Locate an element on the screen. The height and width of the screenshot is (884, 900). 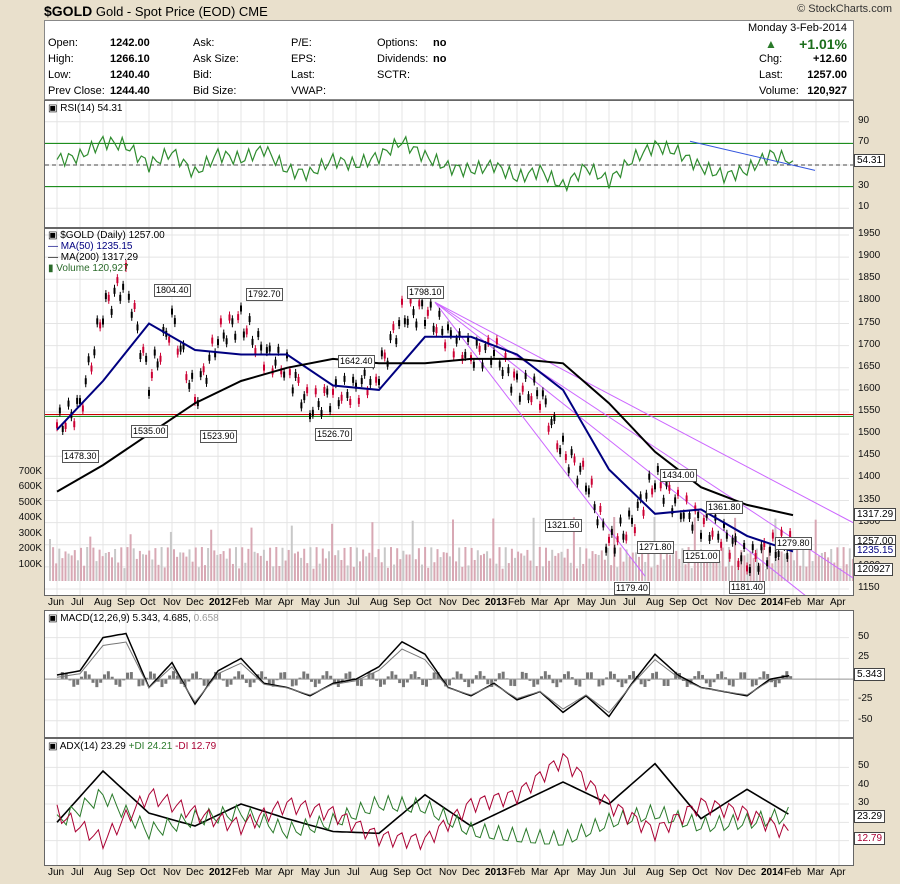
price-annotation: 1321.50 is located at coordinates (563, 526).